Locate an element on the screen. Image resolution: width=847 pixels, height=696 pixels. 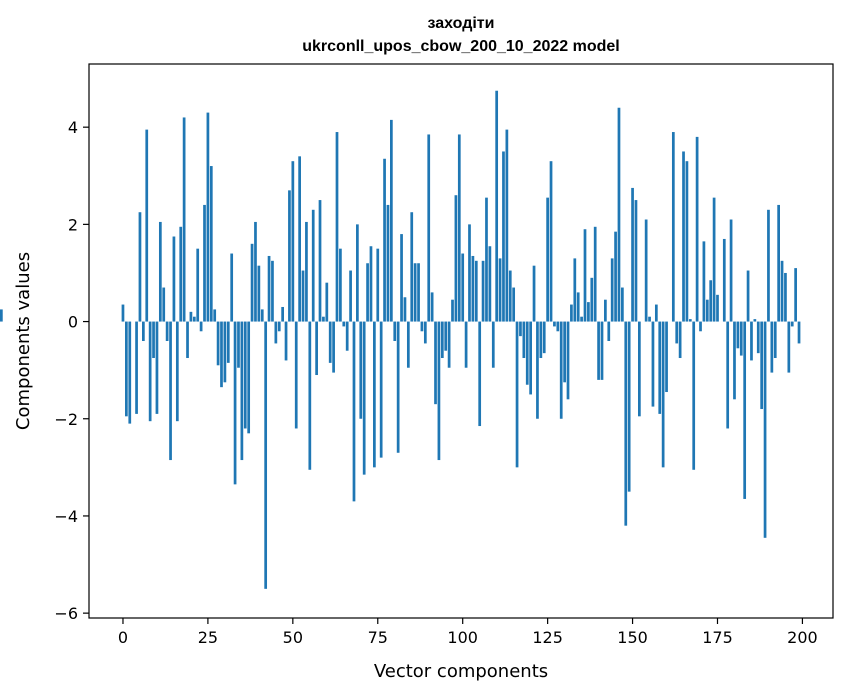
y-tick-label: −4 is located at coordinates (66, 516).